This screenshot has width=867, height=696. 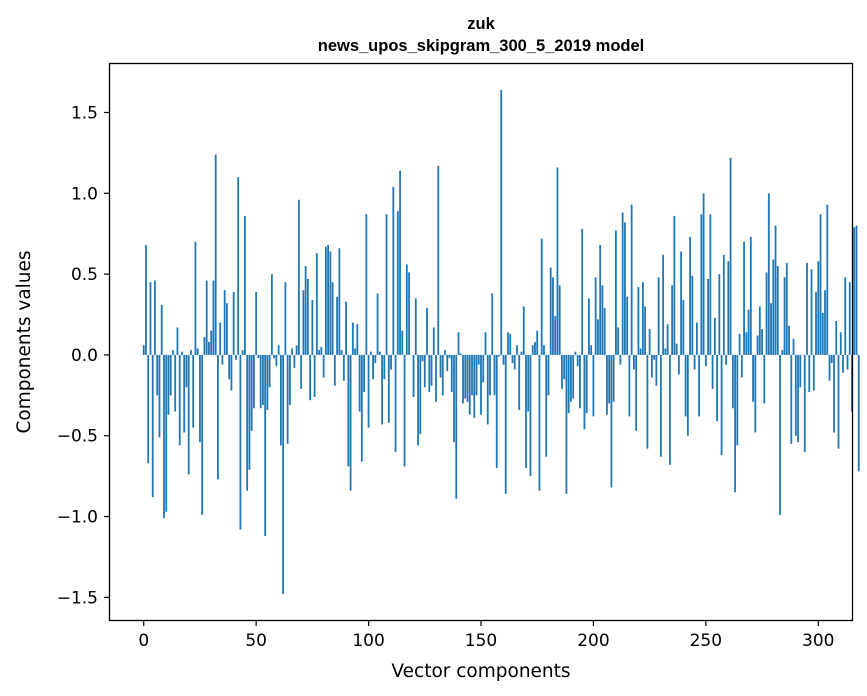 What do you see at coordinates (77, 598) in the screenshot?
I see `y-tick-label: −1.5` at bounding box center [77, 598].